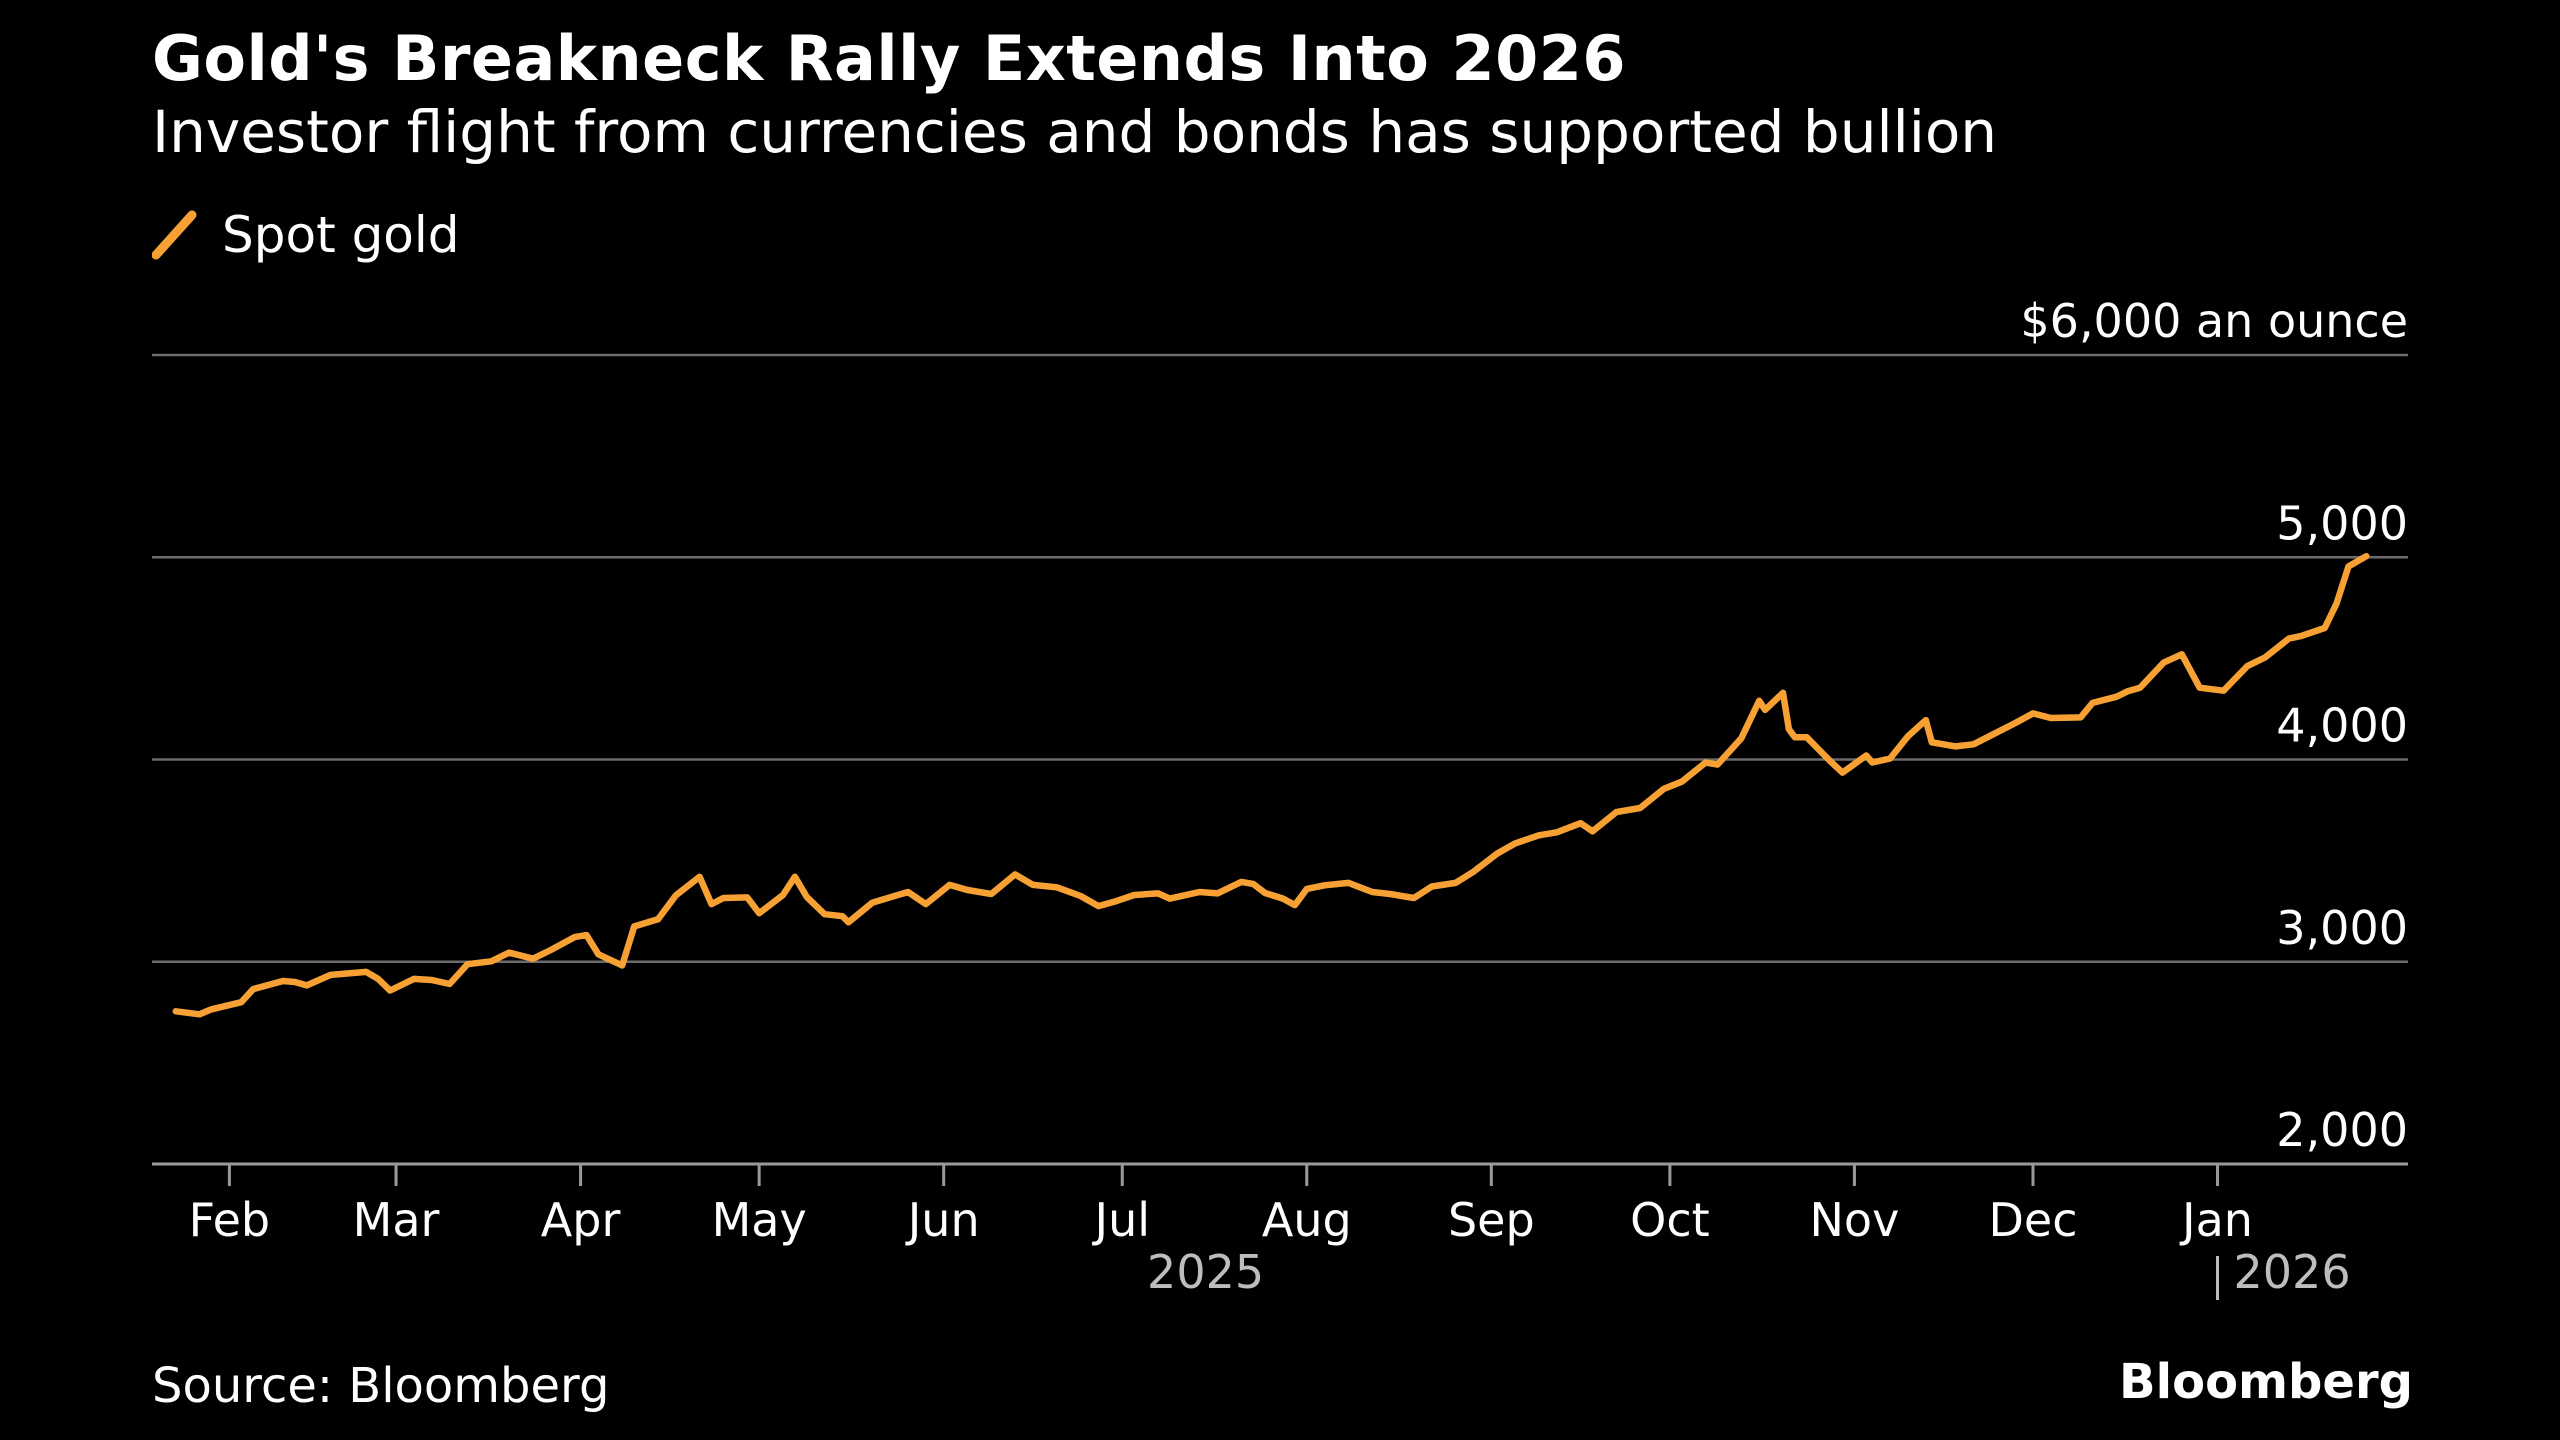  I want to click on year-label-2026: 2026, so click(2292, 1272).